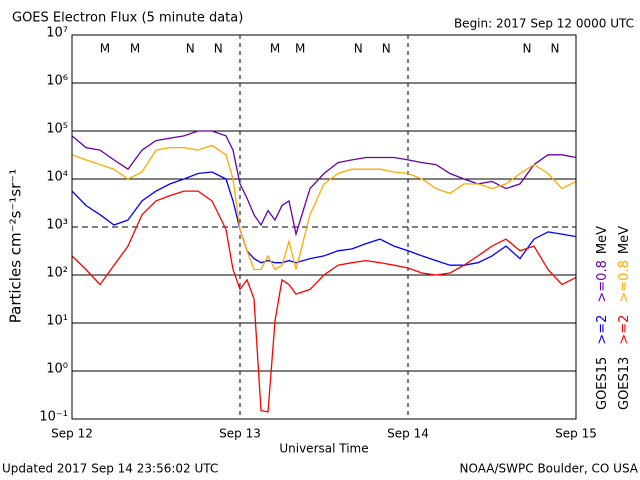 The height and width of the screenshot is (480, 640). I want to click on x-tick-label: Sep 15, so click(576, 434).